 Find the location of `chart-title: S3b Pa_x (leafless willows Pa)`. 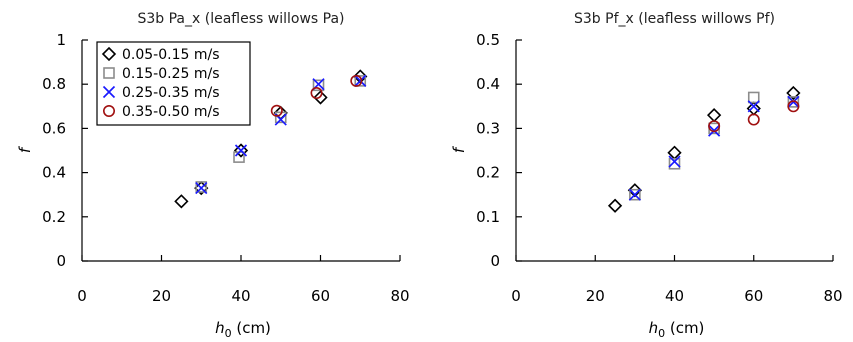

chart-title: S3b Pa_x (leafless willows Pa) is located at coordinates (240, 19).